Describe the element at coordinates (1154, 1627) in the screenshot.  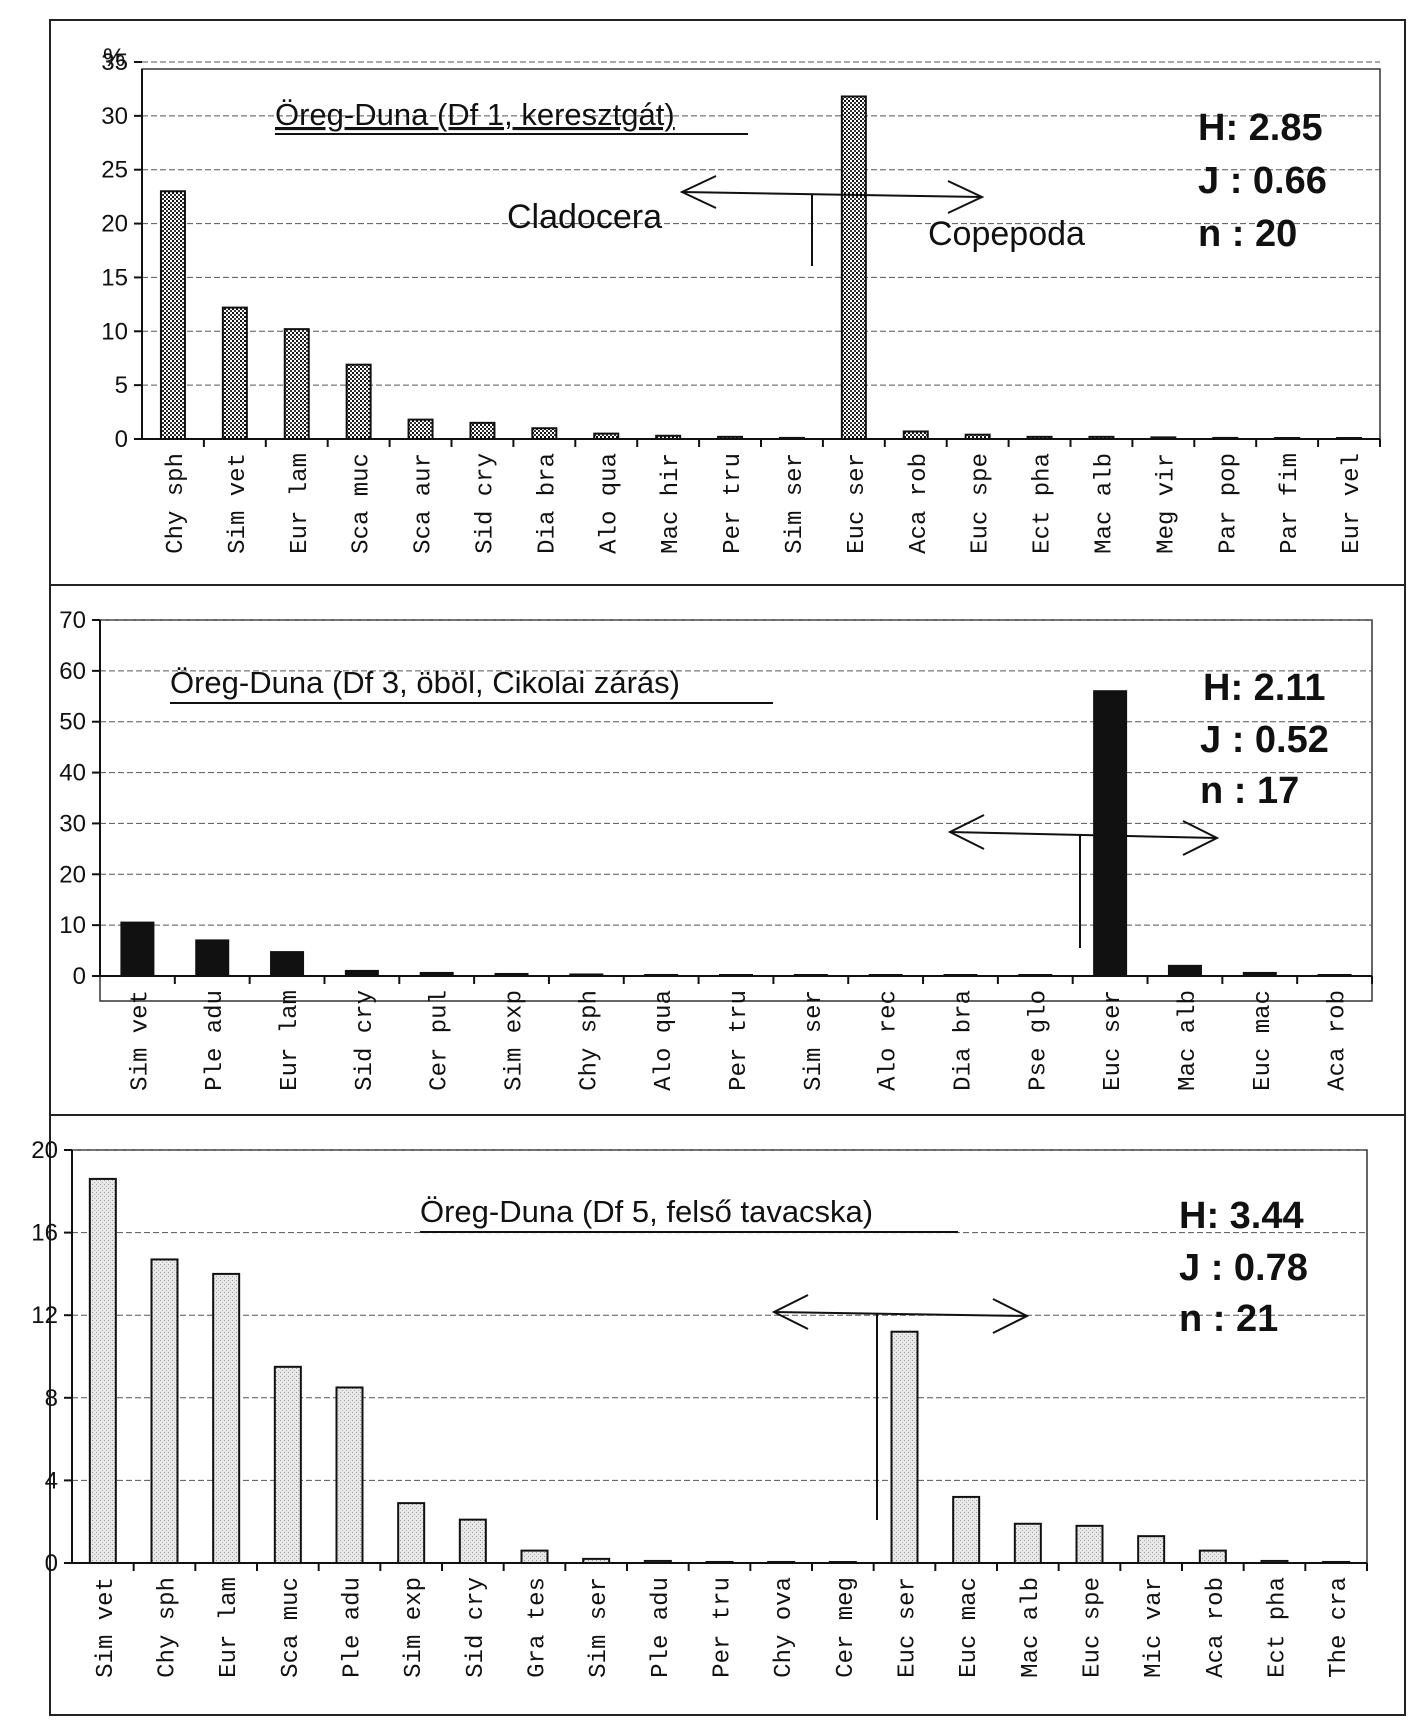
I see `x-tick-label: Mic var` at that location.